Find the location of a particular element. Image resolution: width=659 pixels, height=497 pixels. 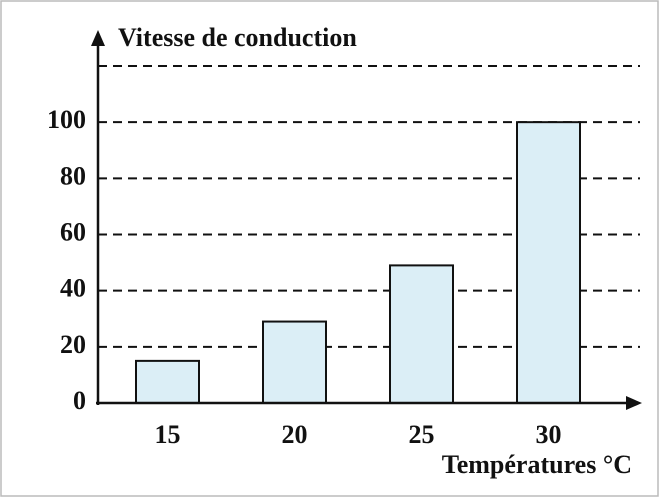

x-tick-label: 25 is located at coordinates (422, 434).